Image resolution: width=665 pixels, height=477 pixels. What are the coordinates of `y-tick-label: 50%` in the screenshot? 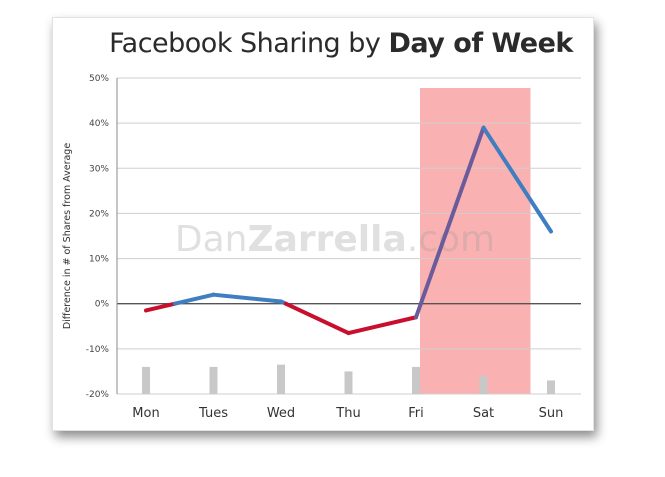 It's located at (99, 79).